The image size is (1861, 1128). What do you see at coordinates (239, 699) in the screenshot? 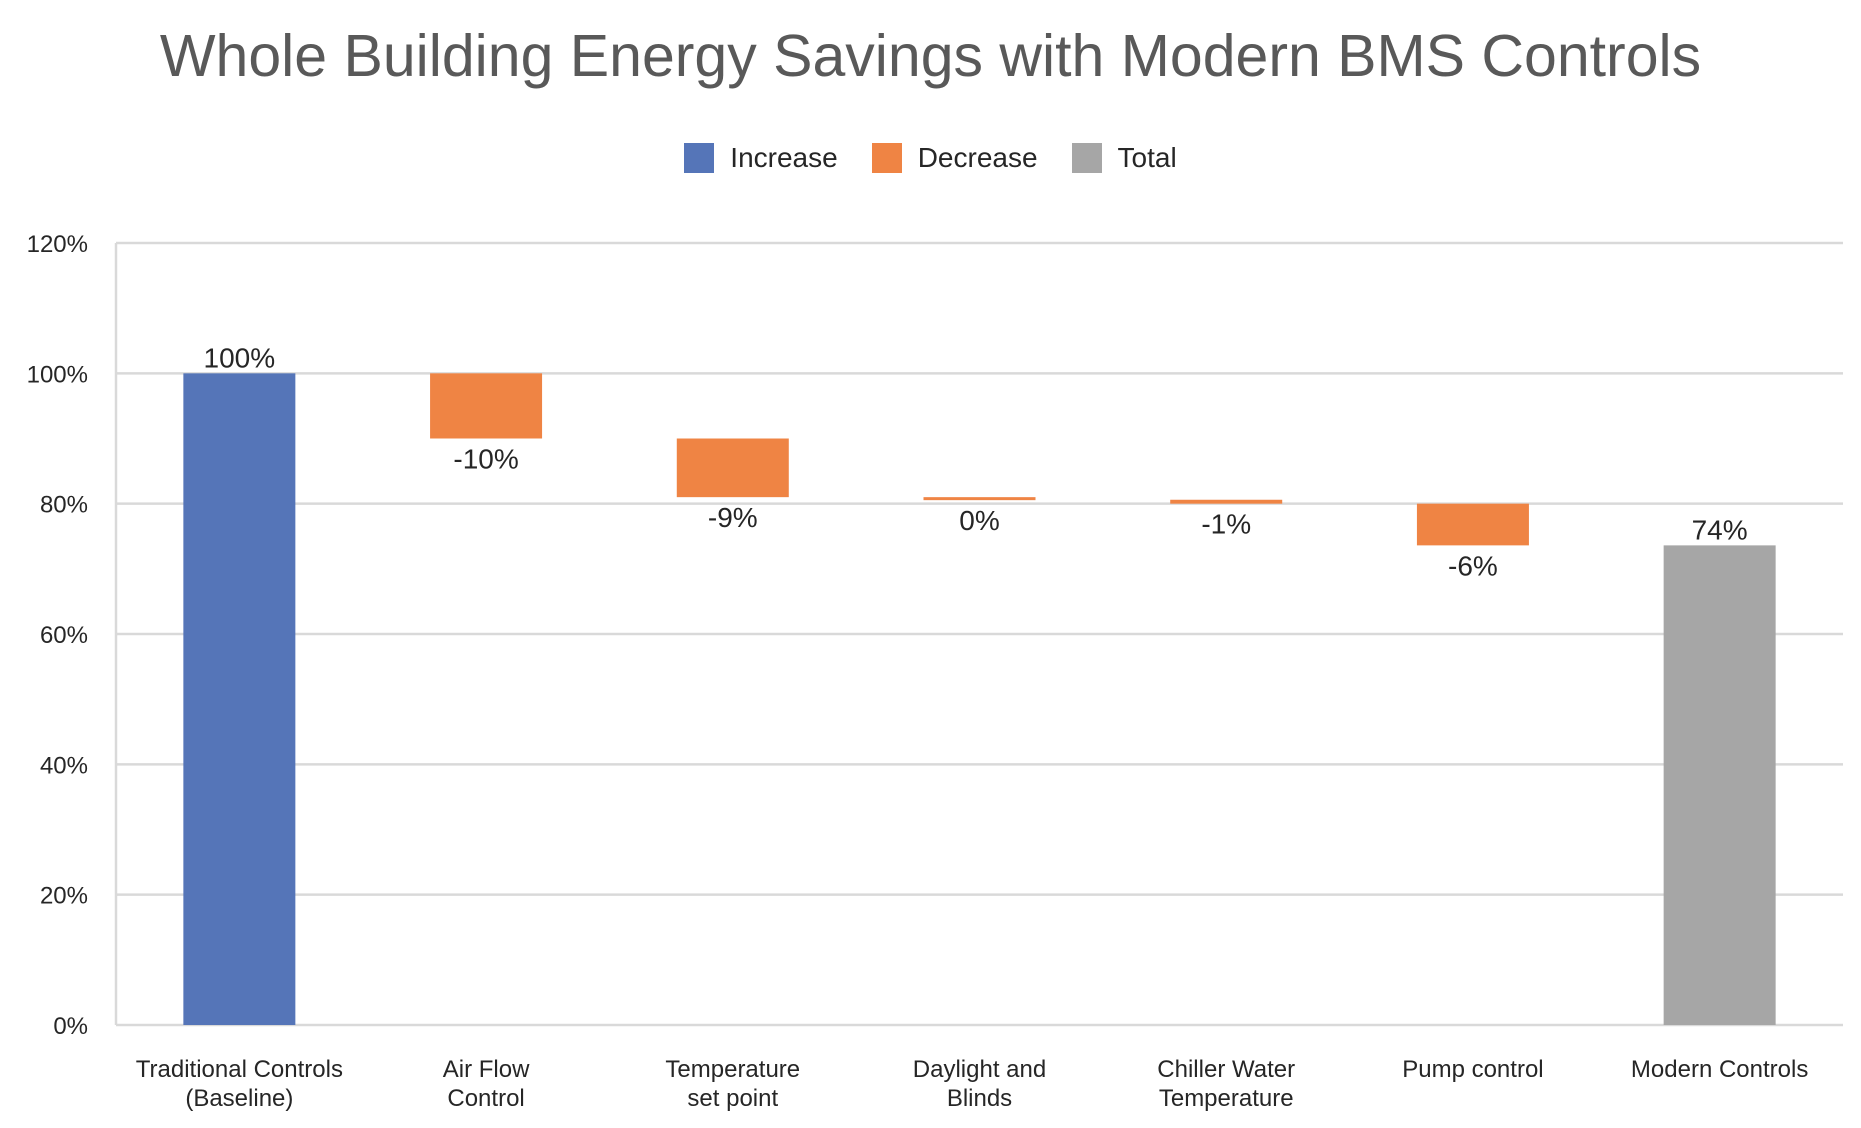
I see `bar-increase` at bounding box center [239, 699].